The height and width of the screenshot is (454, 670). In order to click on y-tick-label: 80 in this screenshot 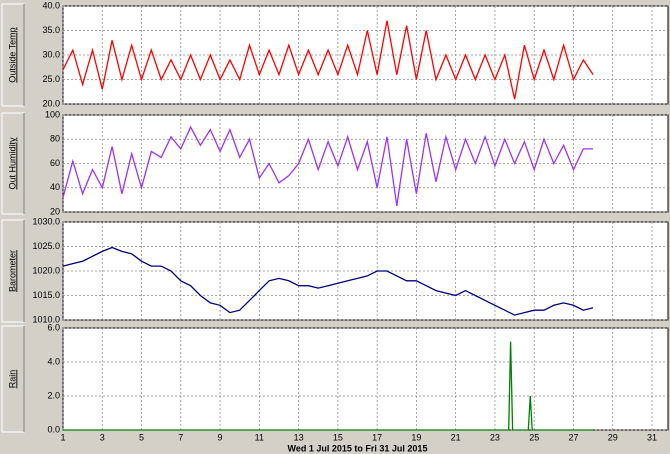, I will do `click(55, 139)`.